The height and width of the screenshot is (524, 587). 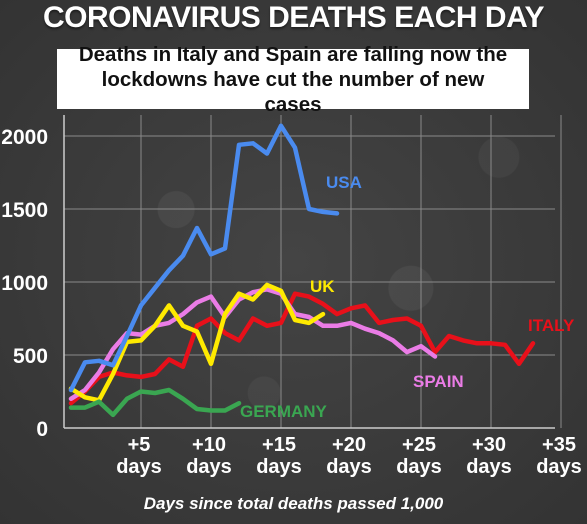 I want to click on x-tick-label: +30, so click(x=489, y=445).